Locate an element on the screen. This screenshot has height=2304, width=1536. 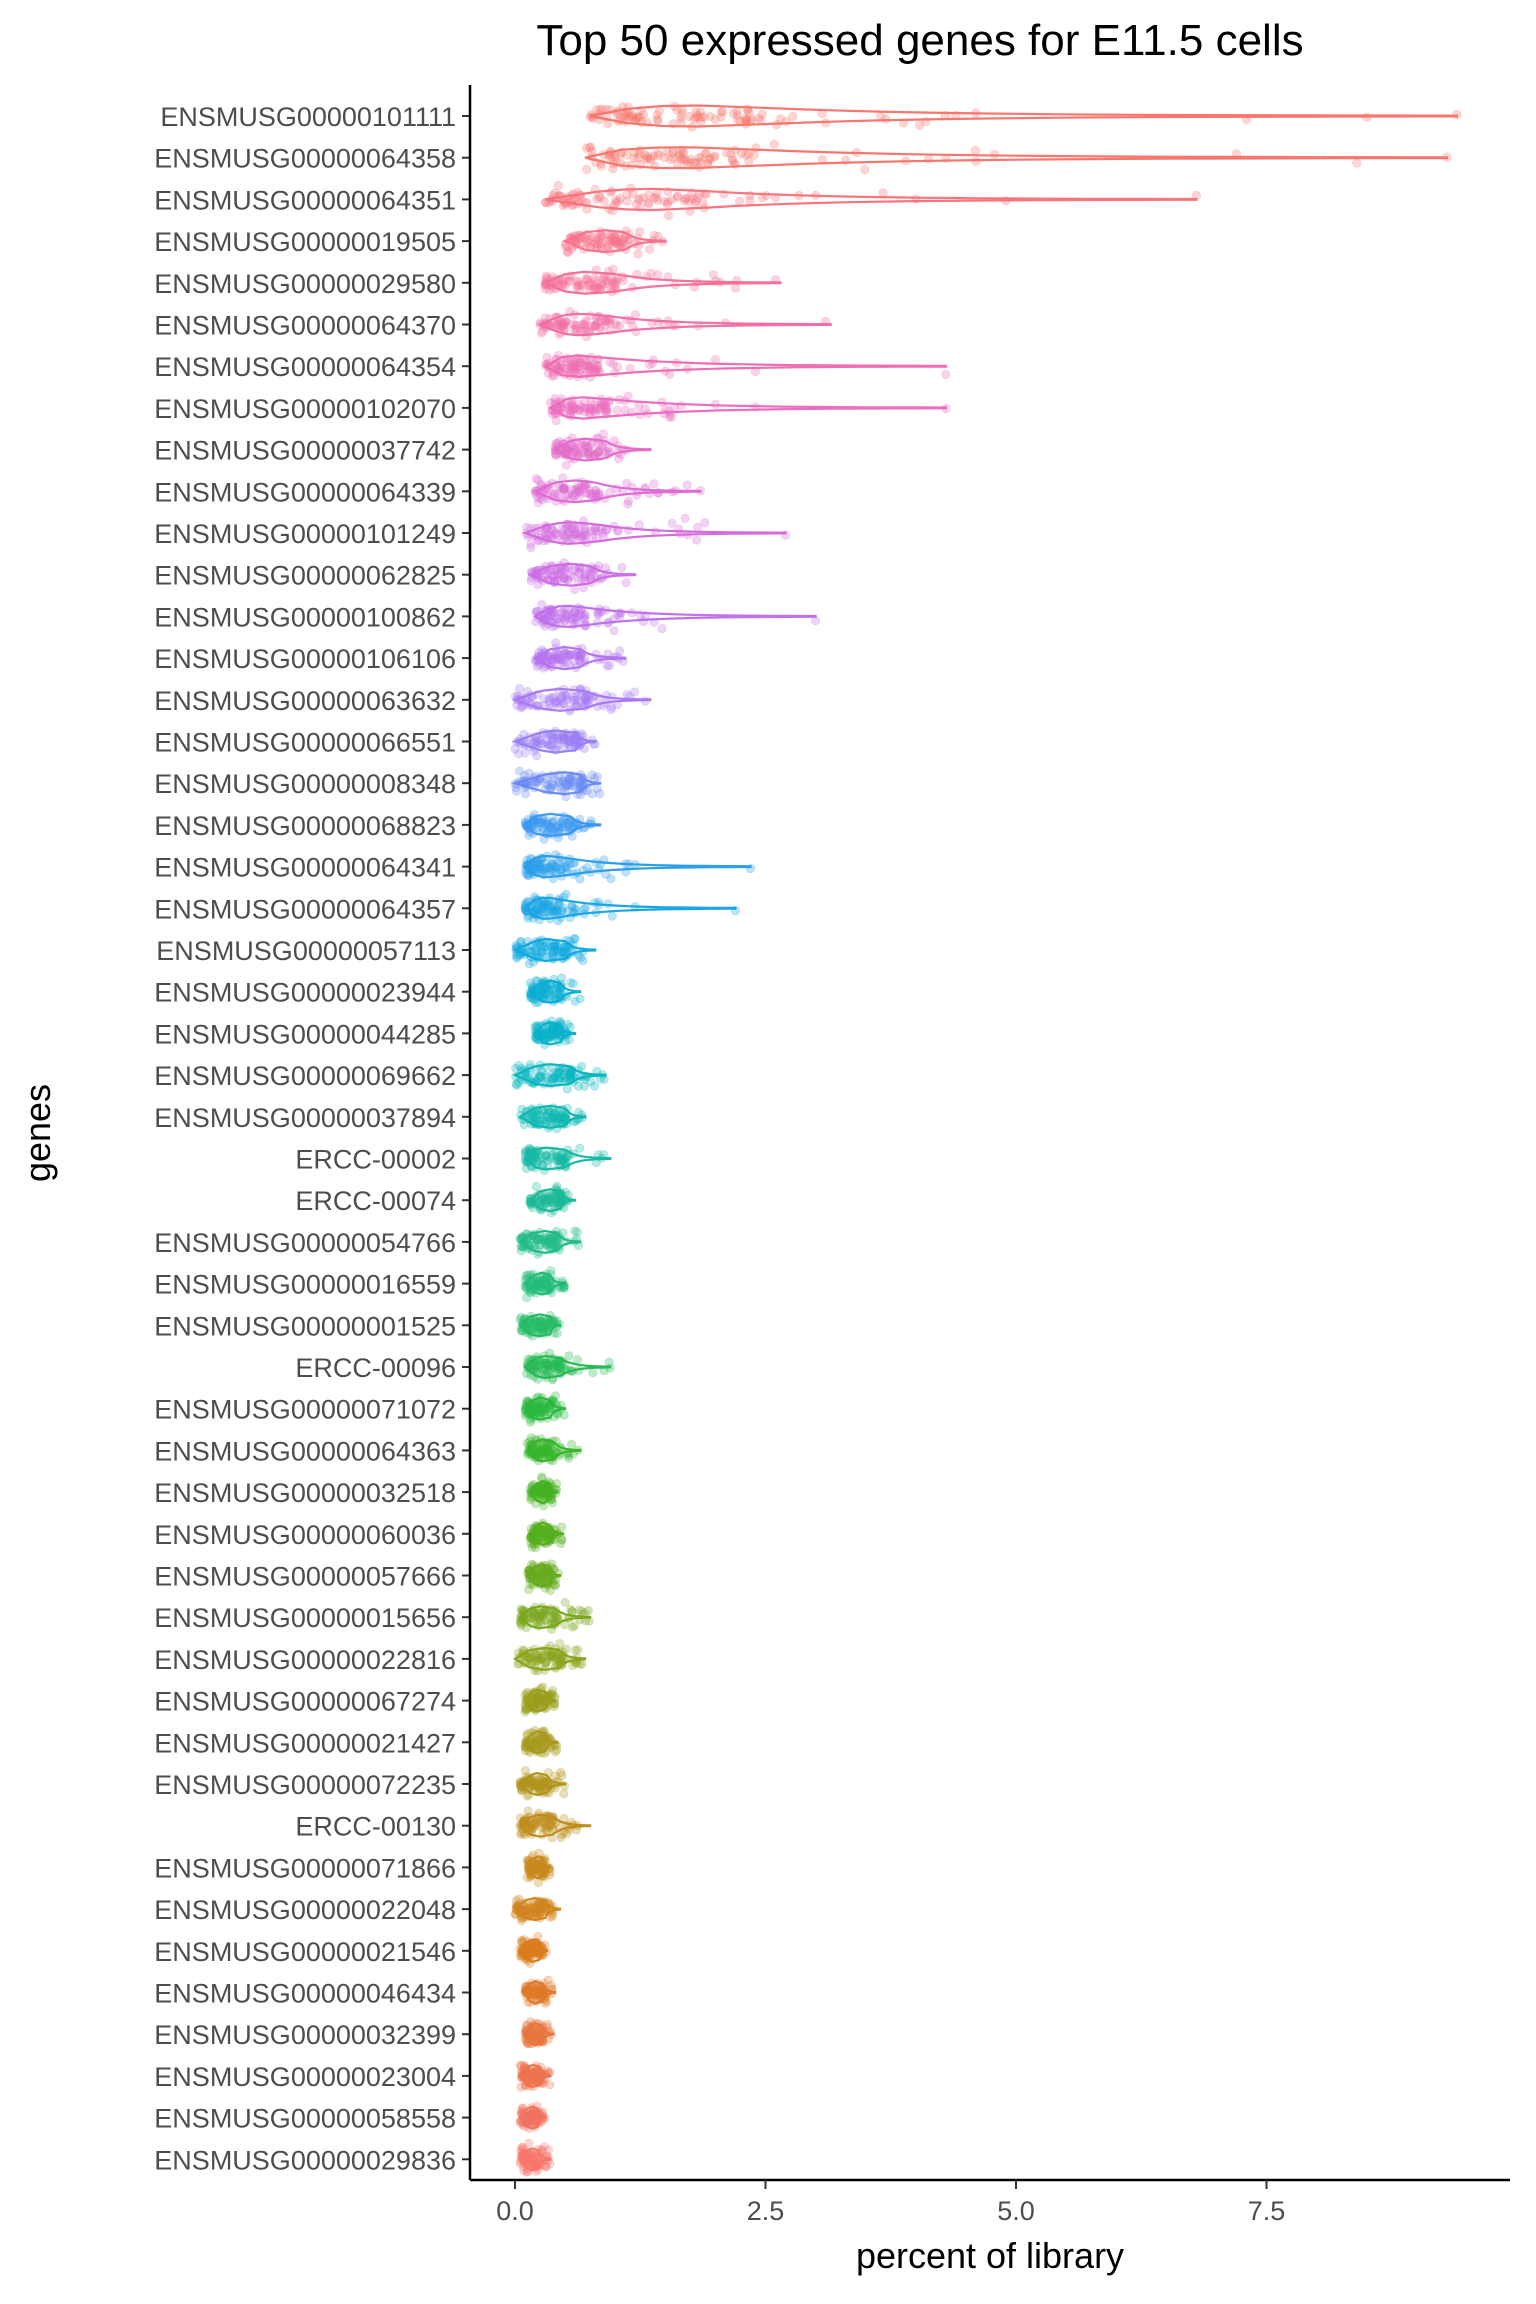
y-tick-label: ENSMUSG00000029580 is located at coordinates (305, 284).